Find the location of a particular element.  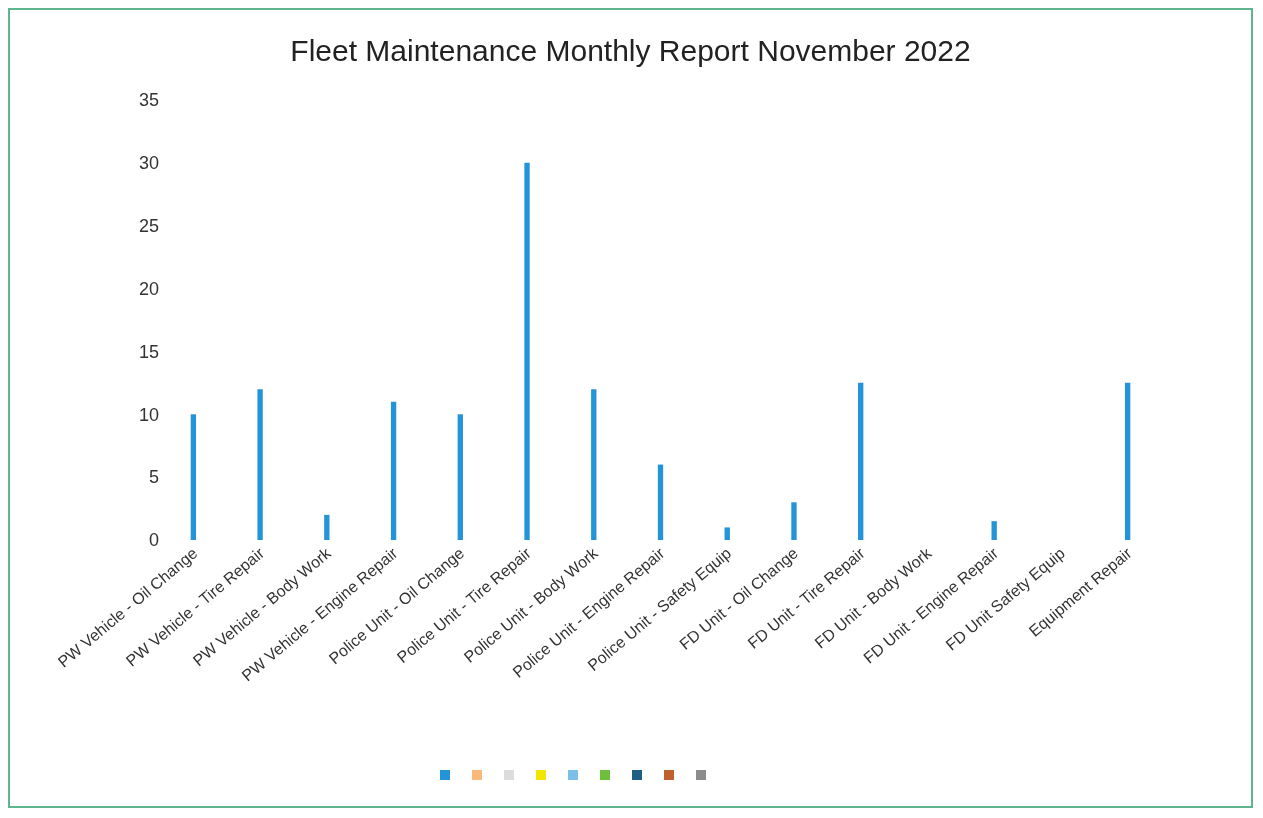

y-tick-label: 25 is located at coordinates (148, 226).